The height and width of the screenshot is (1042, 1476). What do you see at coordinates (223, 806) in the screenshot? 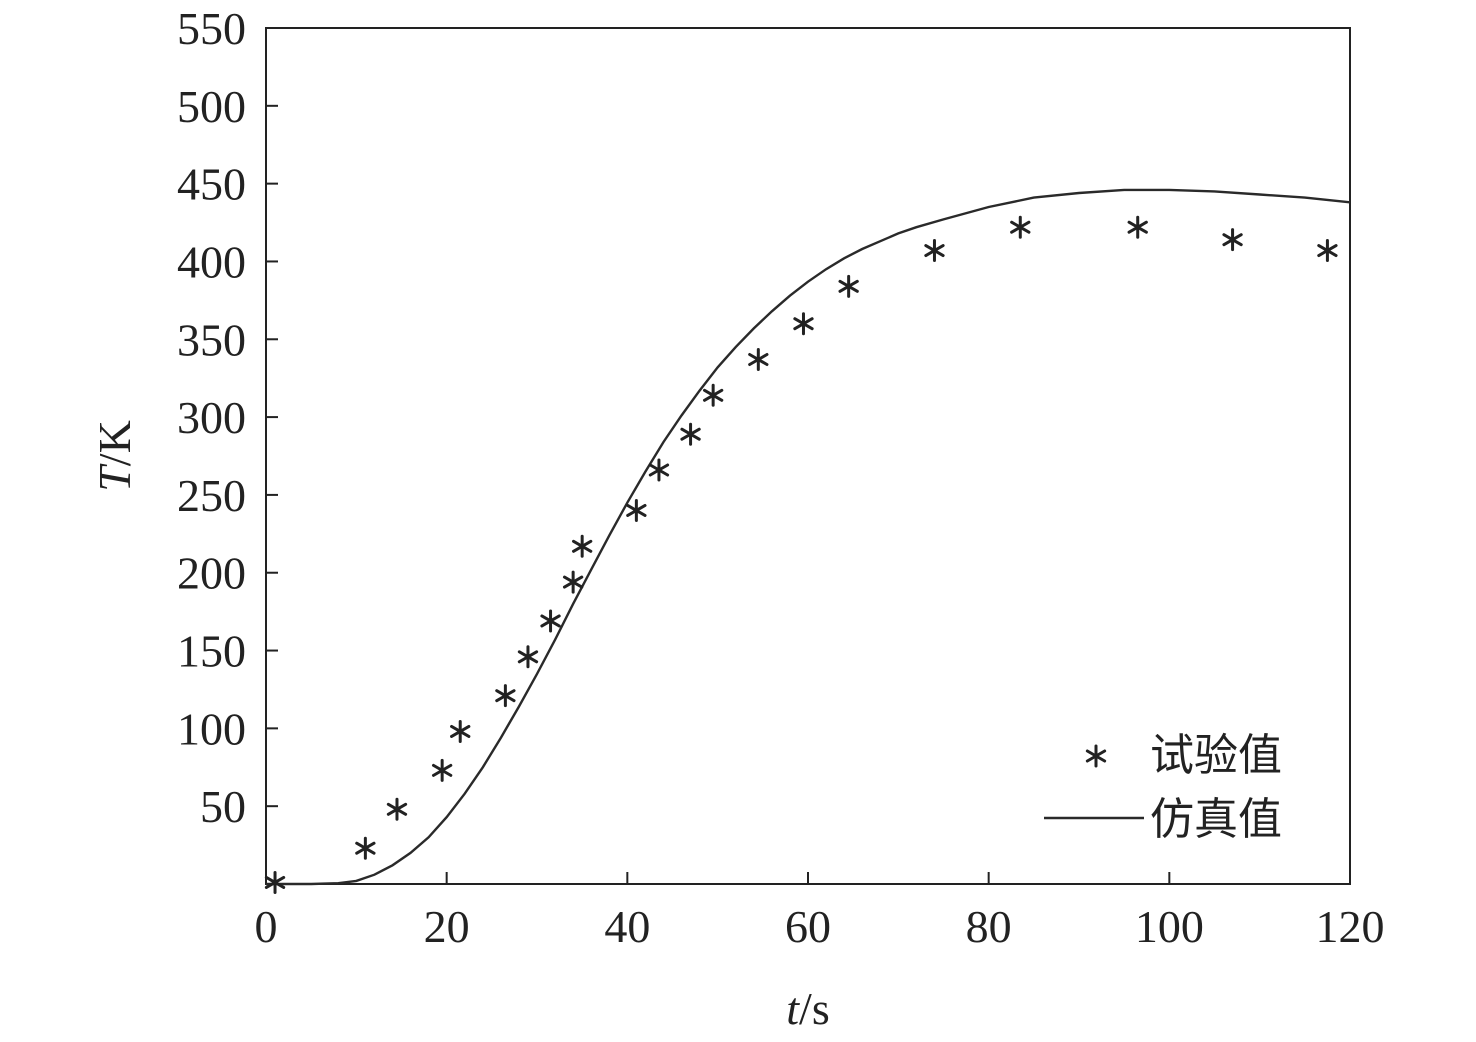
I see `y-tick-label: 50` at bounding box center [223, 806].